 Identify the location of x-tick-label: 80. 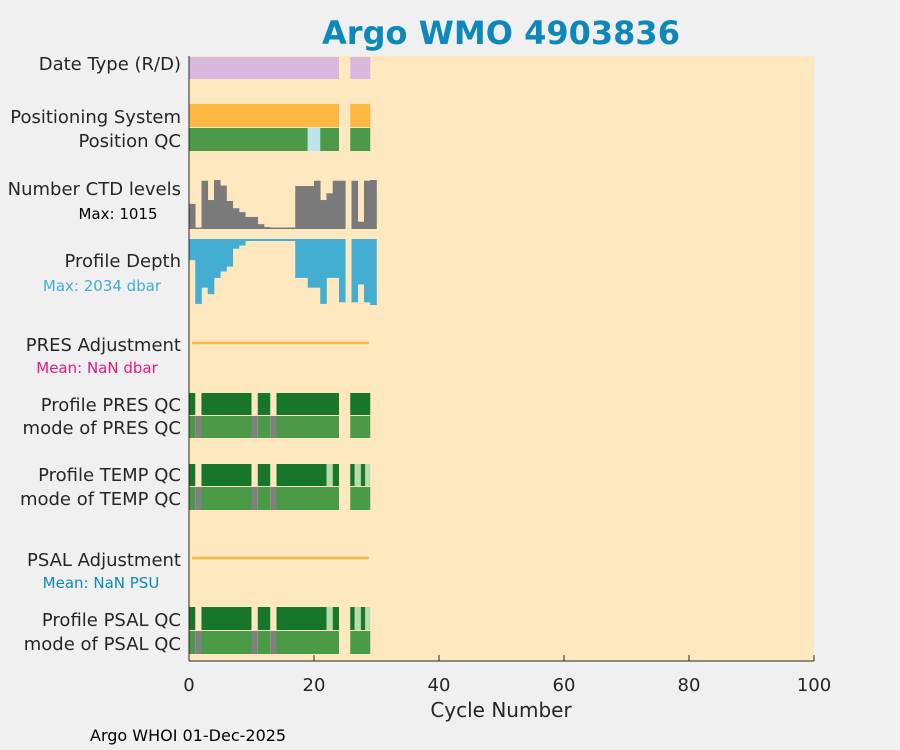
(689, 685).